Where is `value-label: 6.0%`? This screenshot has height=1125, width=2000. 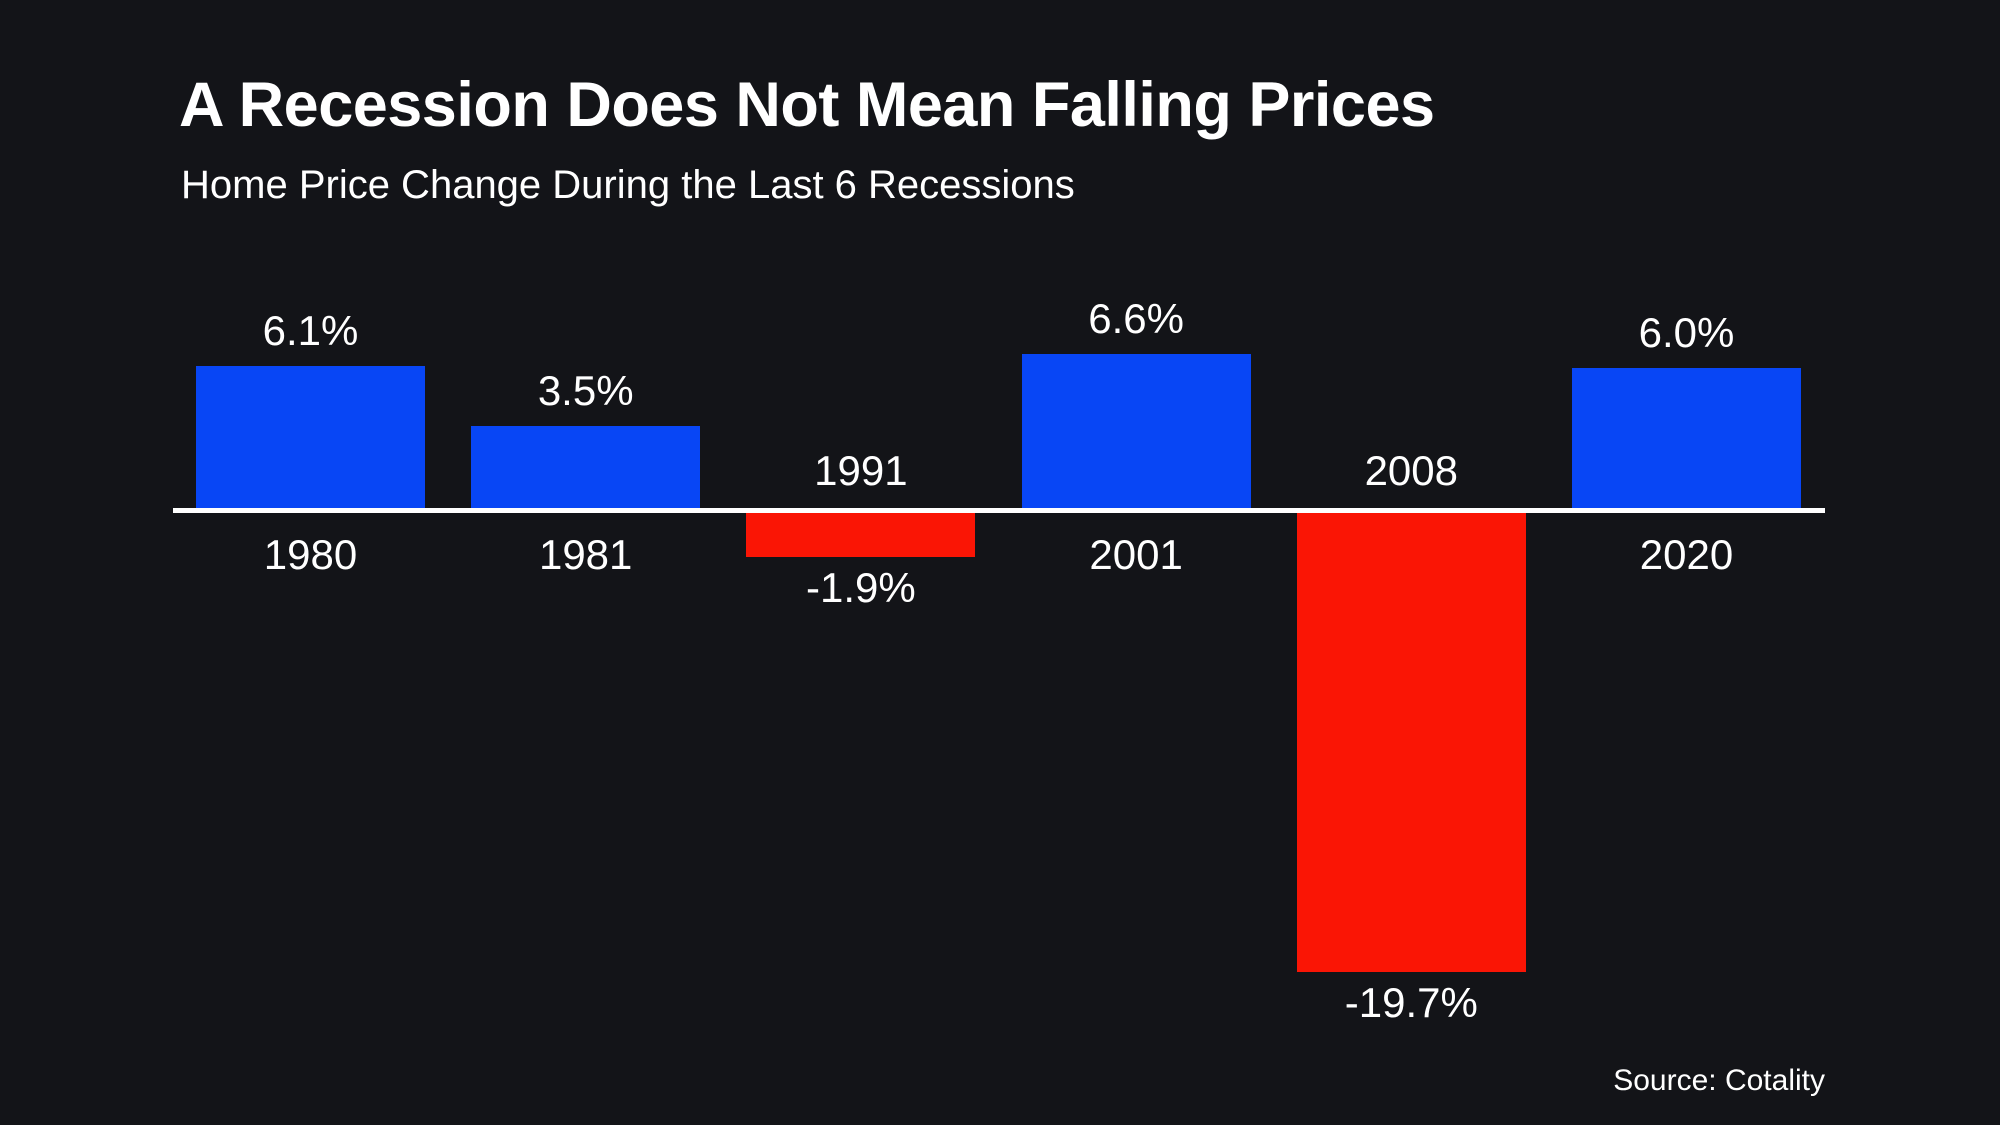
value-label: 6.0% is located at coordinates (1686, 332).